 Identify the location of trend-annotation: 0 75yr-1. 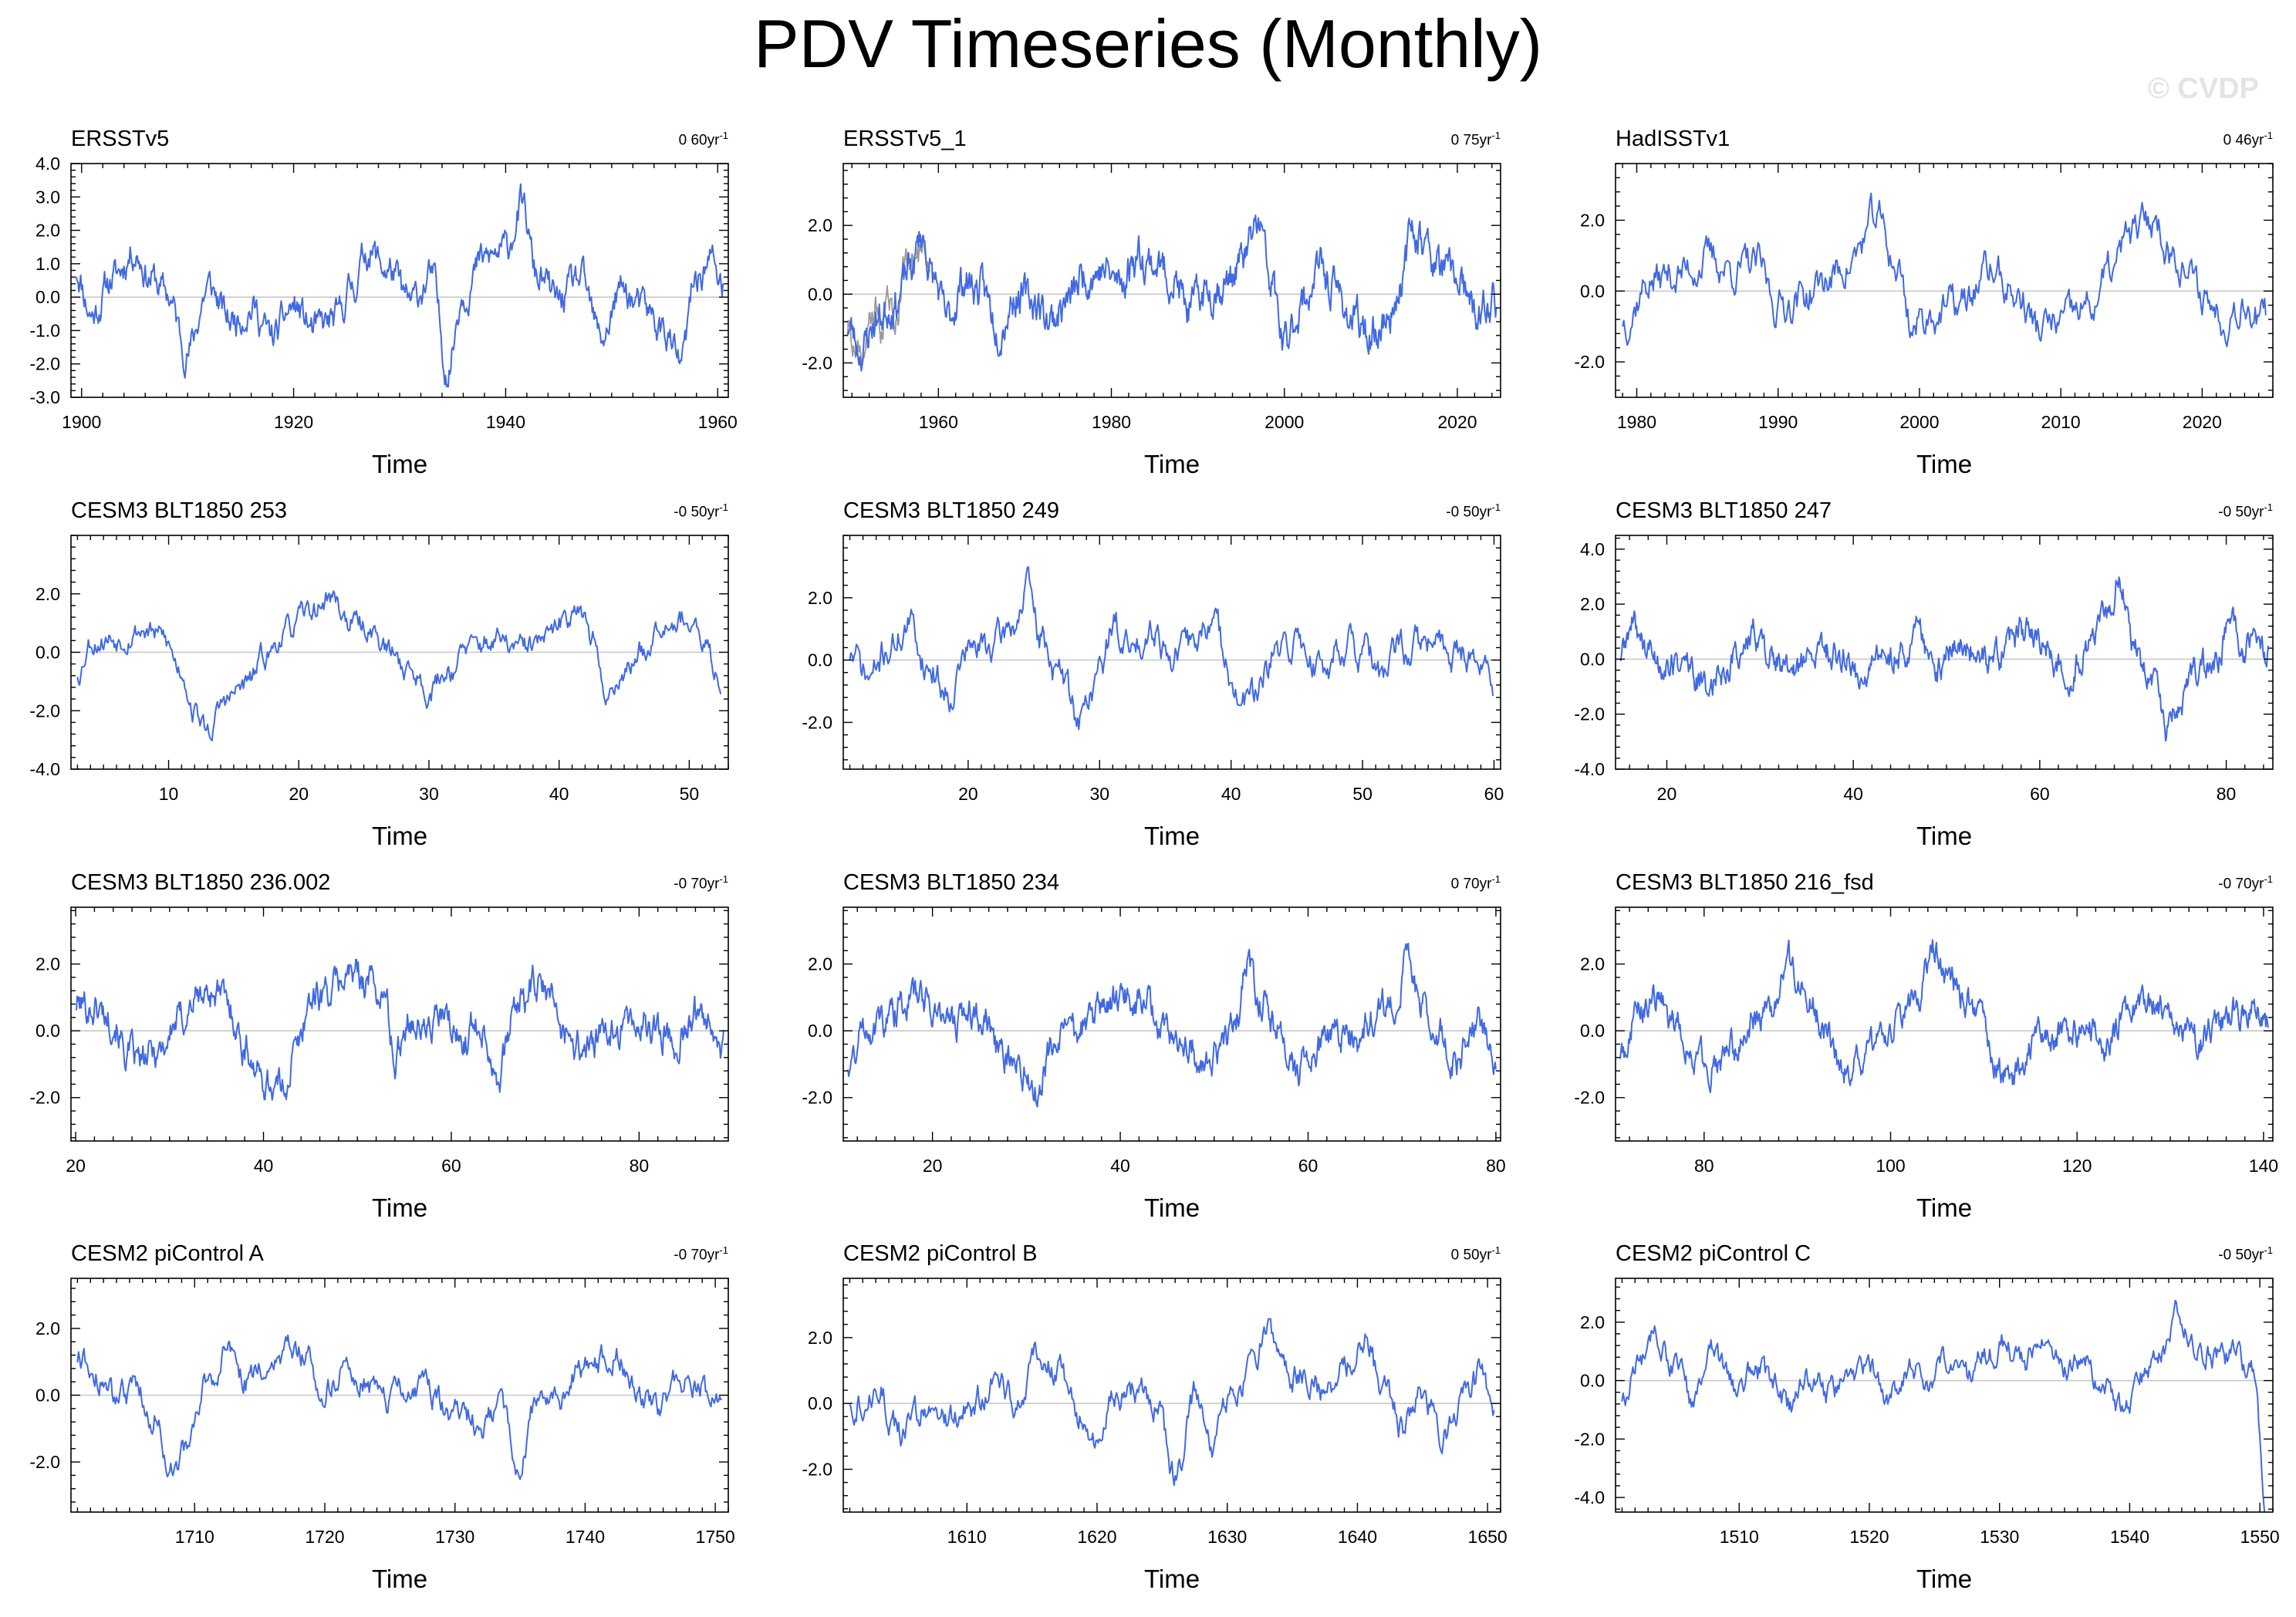
(1476, 139).